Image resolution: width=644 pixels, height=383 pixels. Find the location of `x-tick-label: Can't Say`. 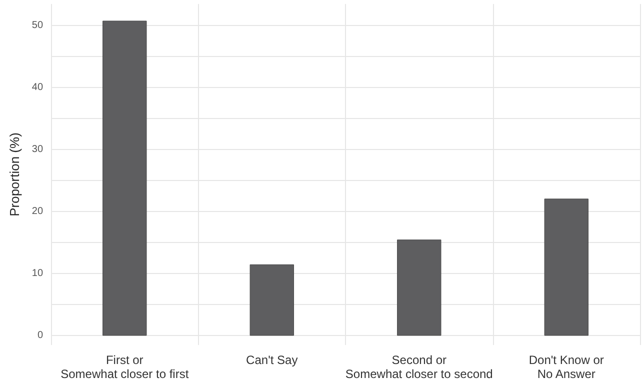

x-tick-label: Can't Say is located at coordinates (272, 360).